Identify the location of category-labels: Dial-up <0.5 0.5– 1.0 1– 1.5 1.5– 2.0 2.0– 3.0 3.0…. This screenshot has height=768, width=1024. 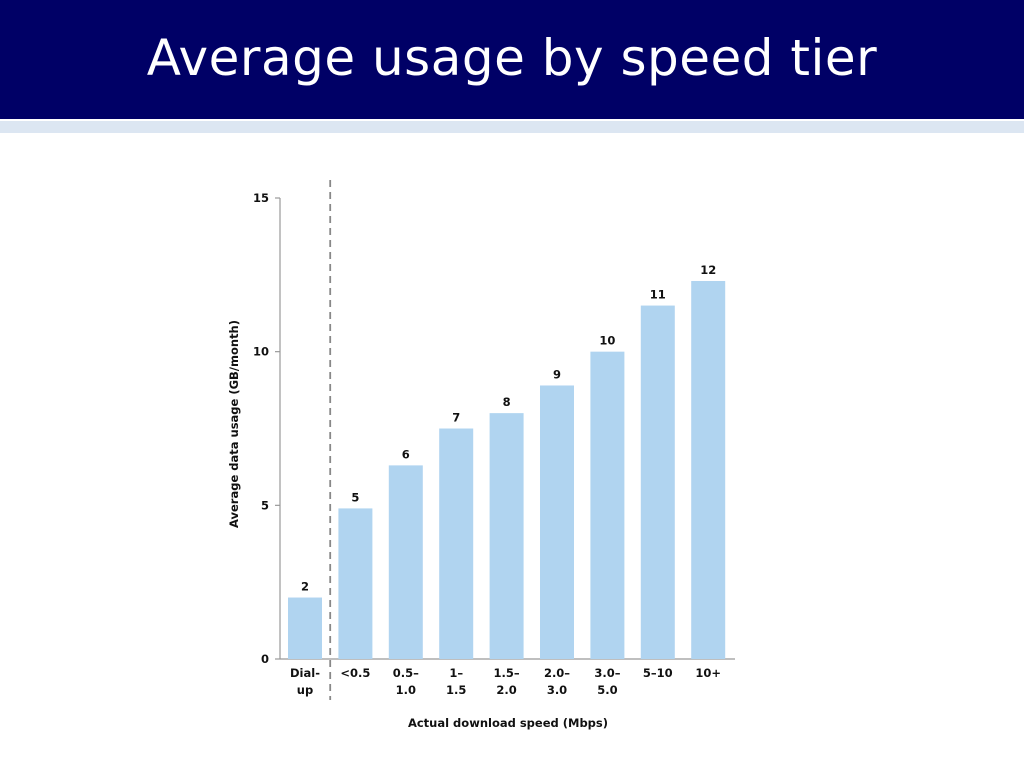
(505, 681).